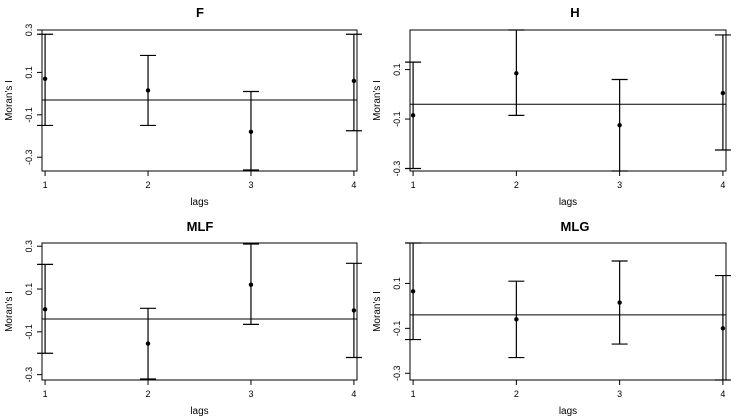 The height and width of the screenshot is (418, 736). What do you see at coordinates (200, 12) in the screenshot?
I see `panel-title: F` at bounding box center [200, 12].